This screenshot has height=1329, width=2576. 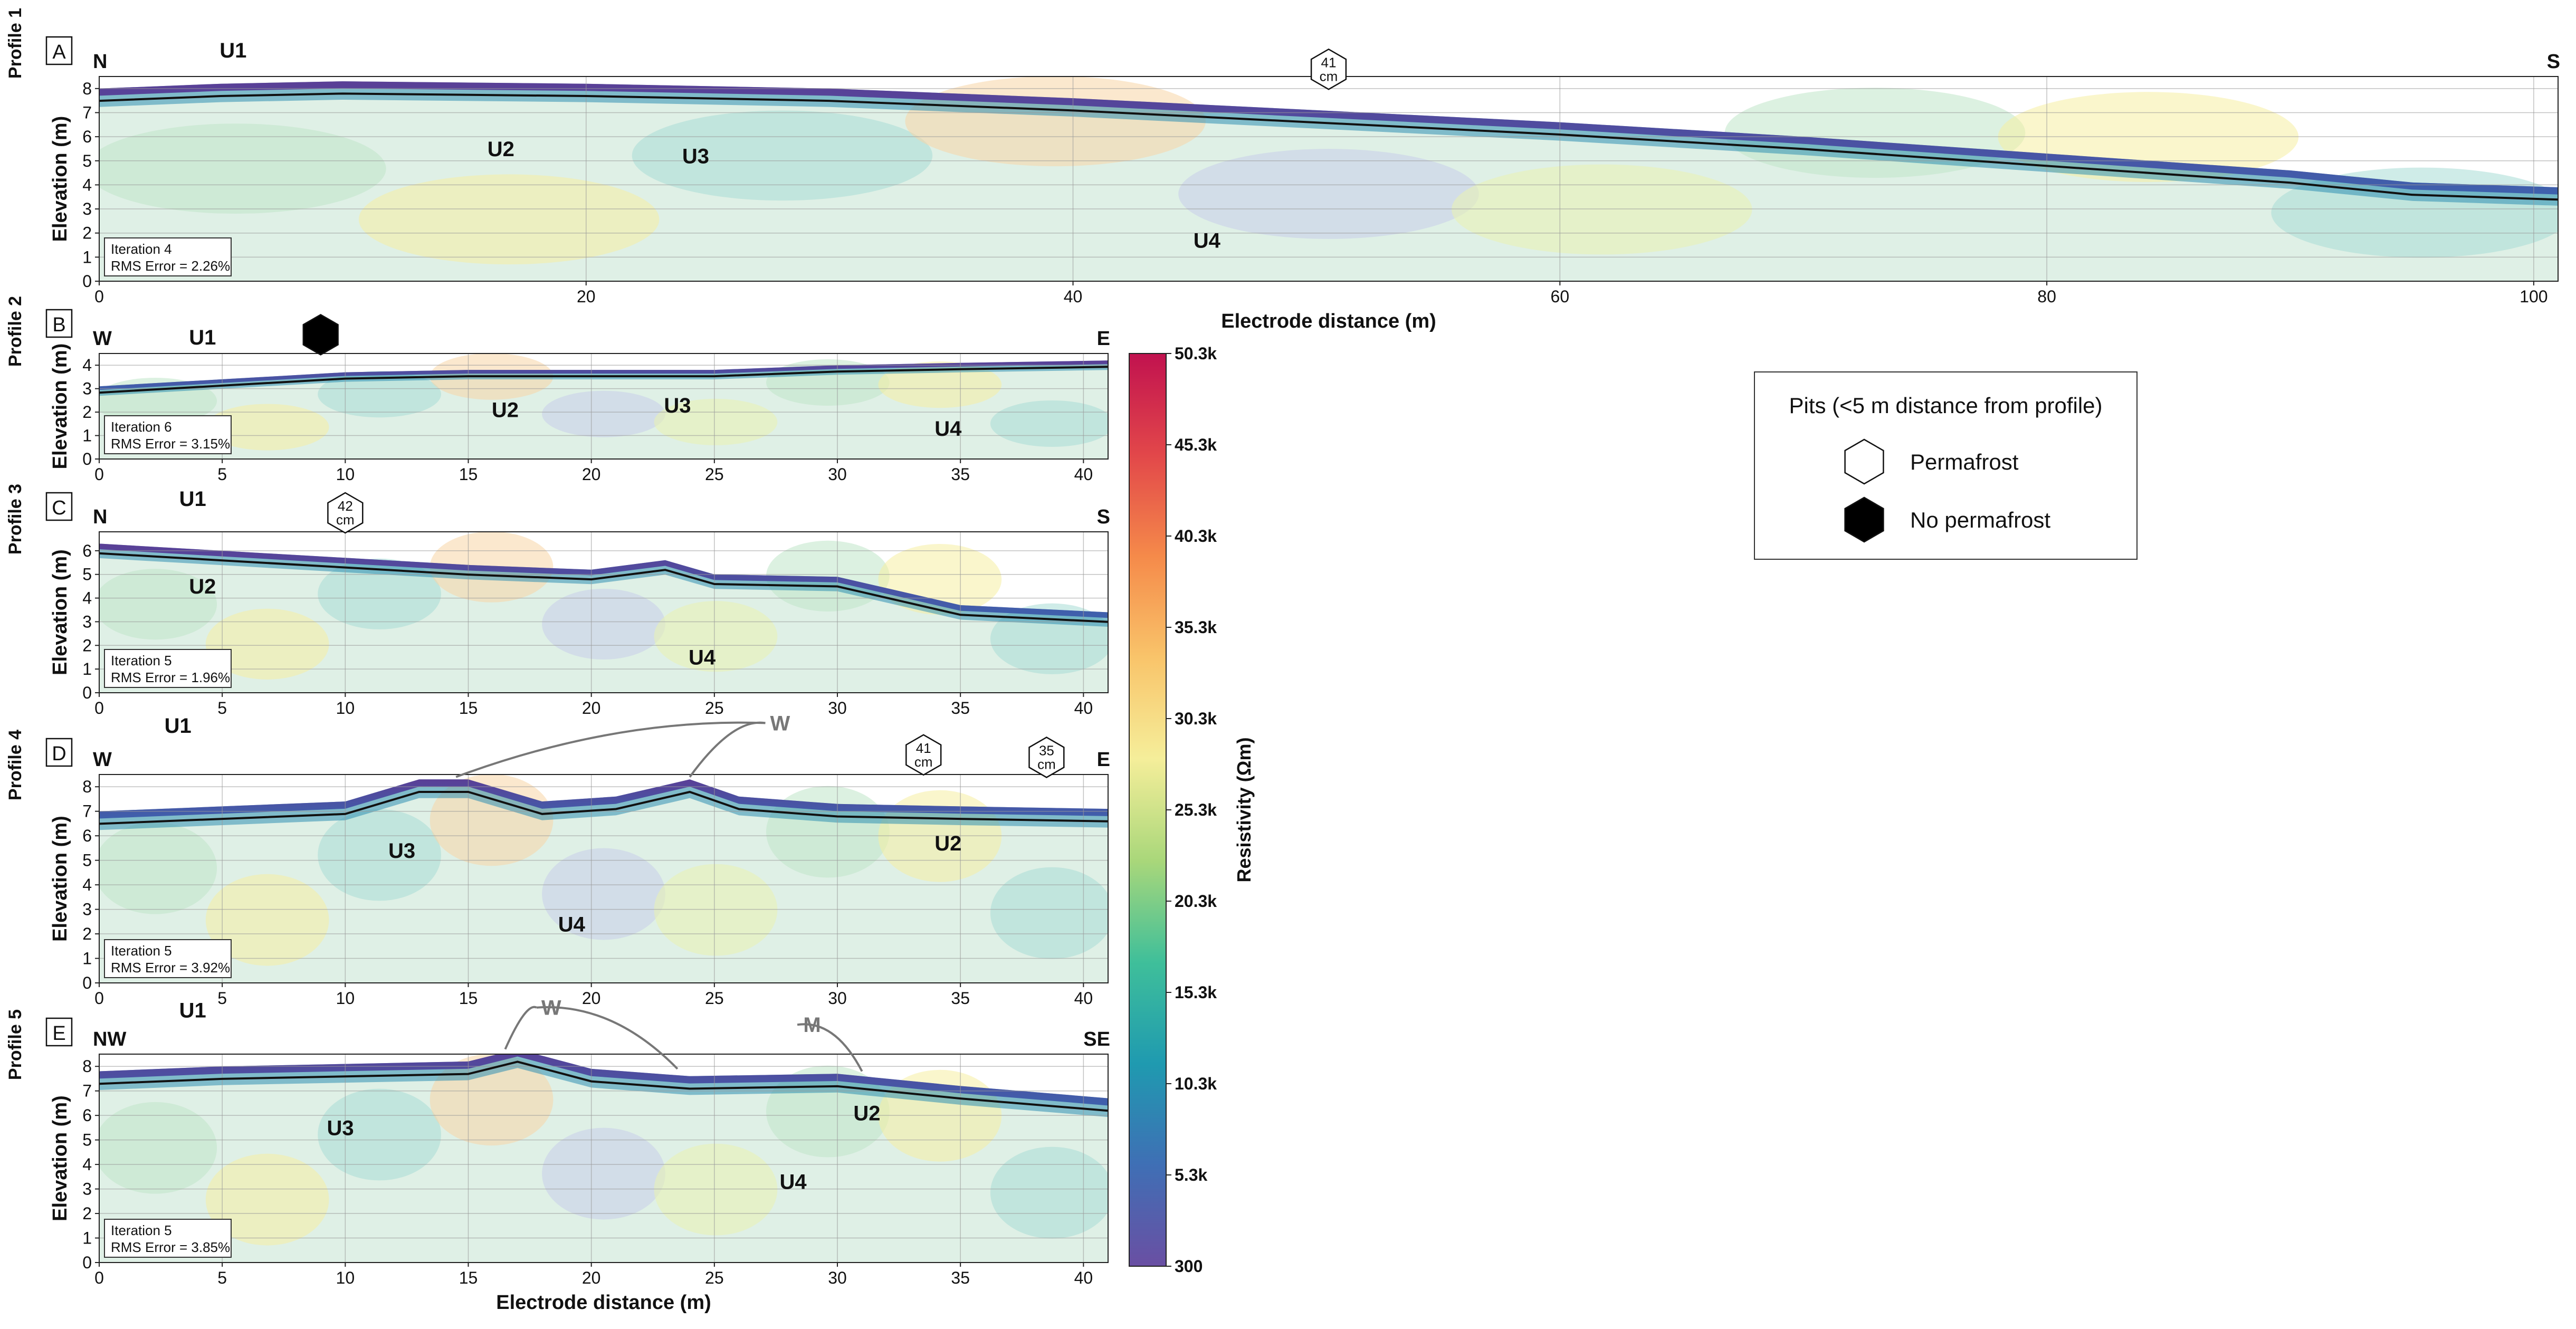 I want to click on colorbar-tick-label: 20.3k, so click(x=1196, y=902).